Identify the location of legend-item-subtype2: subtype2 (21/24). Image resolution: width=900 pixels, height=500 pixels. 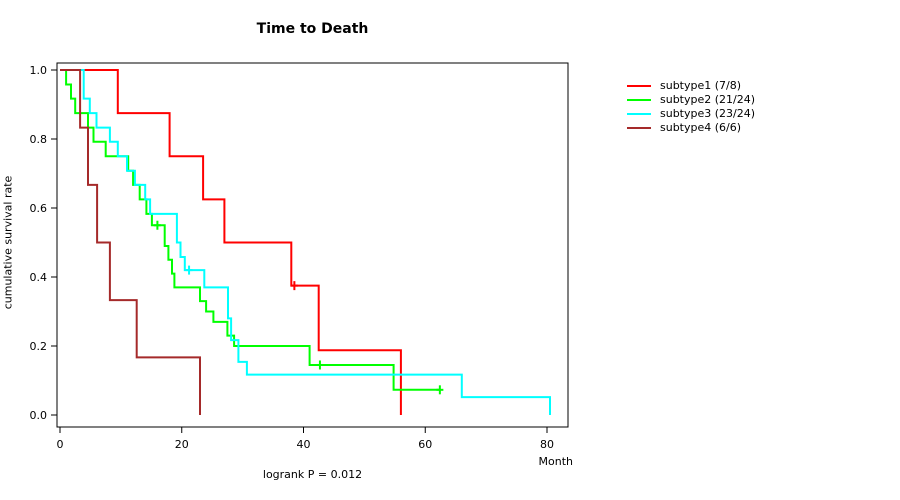
(691, 100).